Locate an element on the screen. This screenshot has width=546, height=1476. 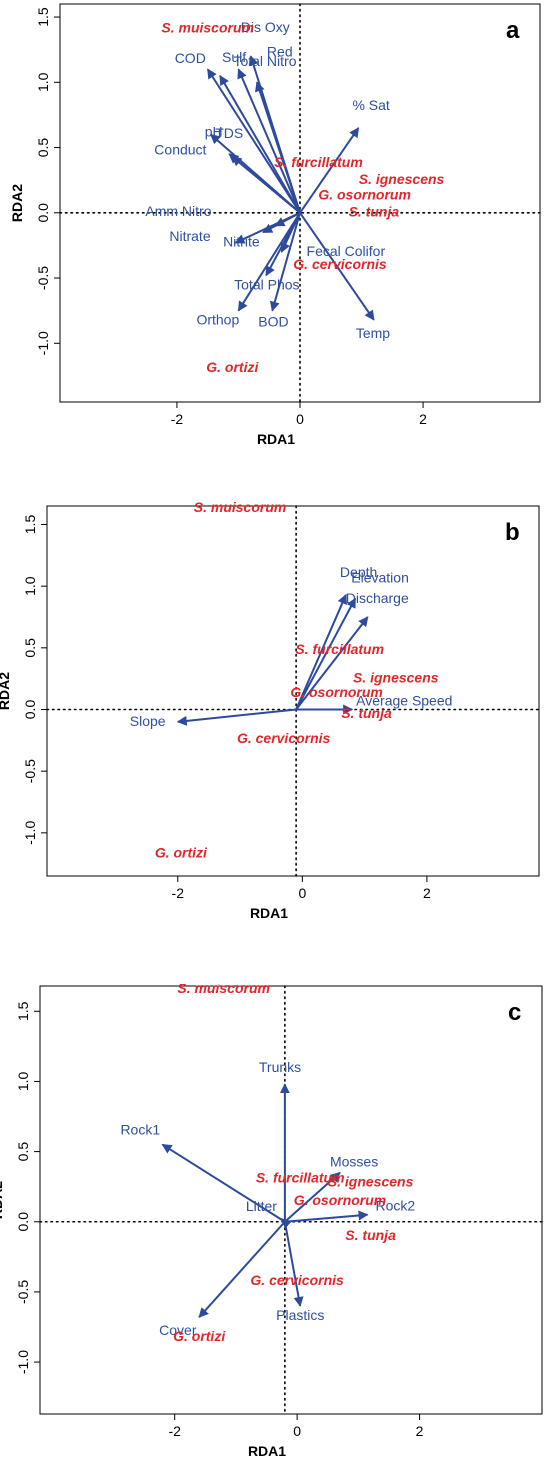
vector-label-bod: BOD is located at coordinates (273, 322).